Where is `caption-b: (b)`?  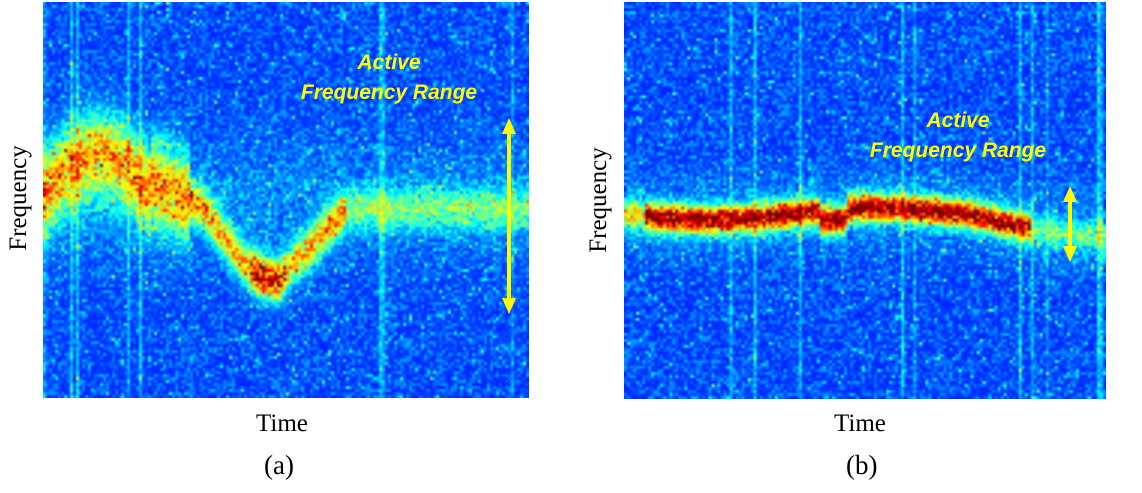 caption-b: (b) is located at coordinates (862, 465).